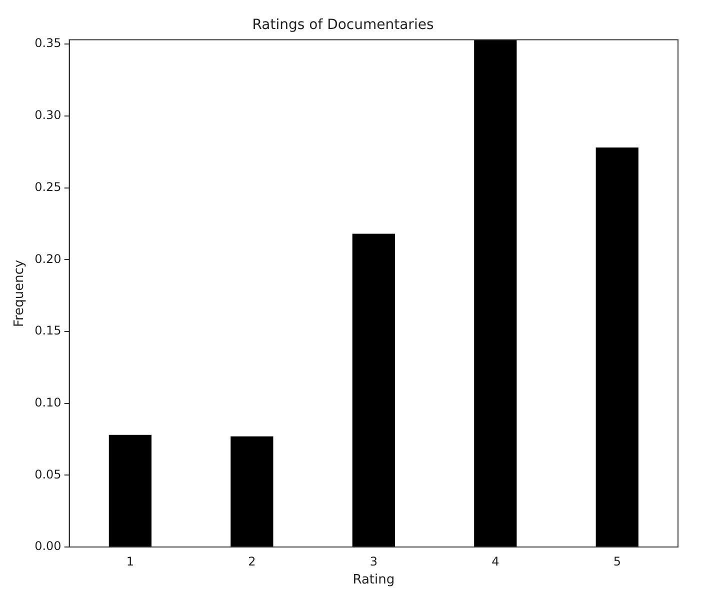 This screenshot has height=601, width=712. What do you see at coordinates (617, 561) in the screenshot?
I see `x-tick-label: 5` at bounding box center [617, 561].